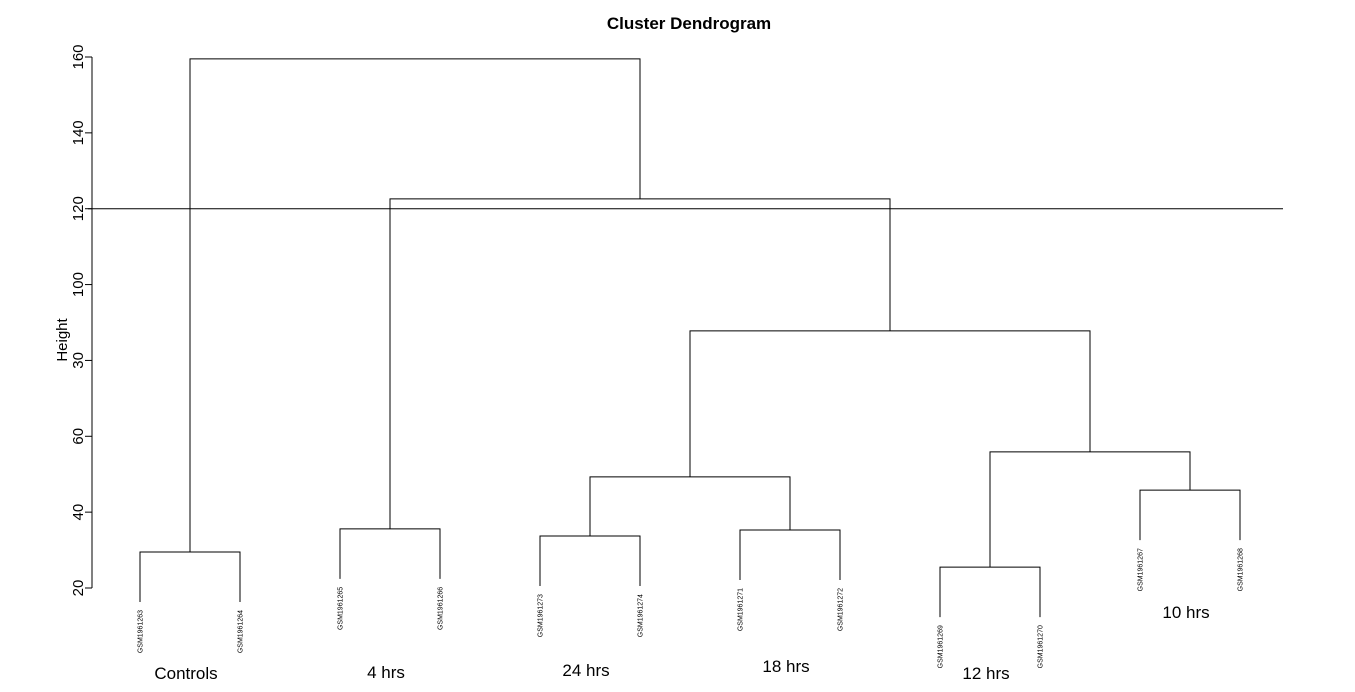  What do you see at coordinates (78, 436) in the screenshot?
I see `y-tick-label: 60` at bounding box center [78, 436].